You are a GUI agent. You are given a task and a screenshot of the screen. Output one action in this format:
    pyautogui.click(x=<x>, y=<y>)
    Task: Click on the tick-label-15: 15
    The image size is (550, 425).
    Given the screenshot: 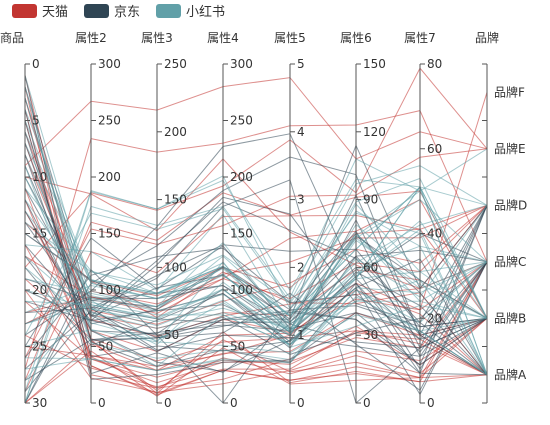 What is the action you would take?
    pyautogui.click(x=39, y=234)
    